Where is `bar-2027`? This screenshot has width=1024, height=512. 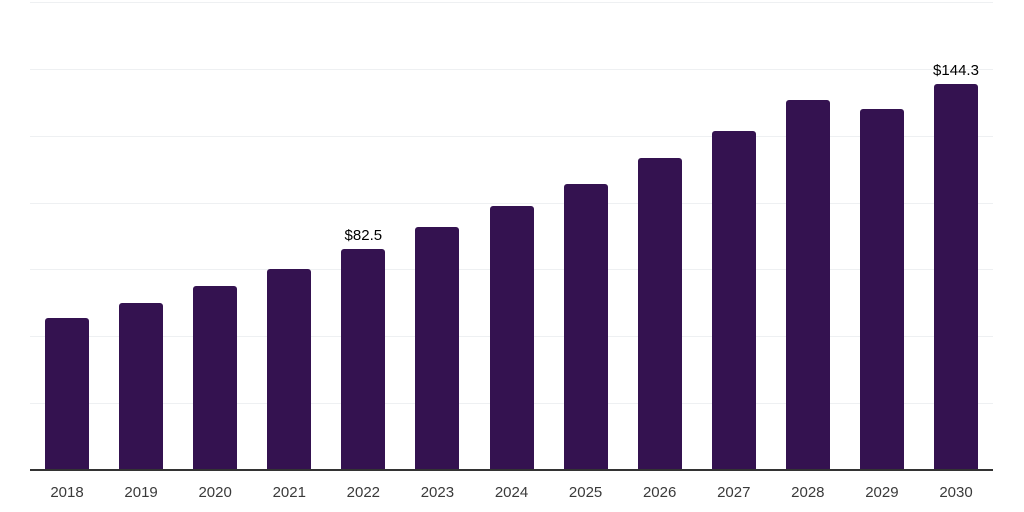
bar-2027 is located at coordinates (733, 300).